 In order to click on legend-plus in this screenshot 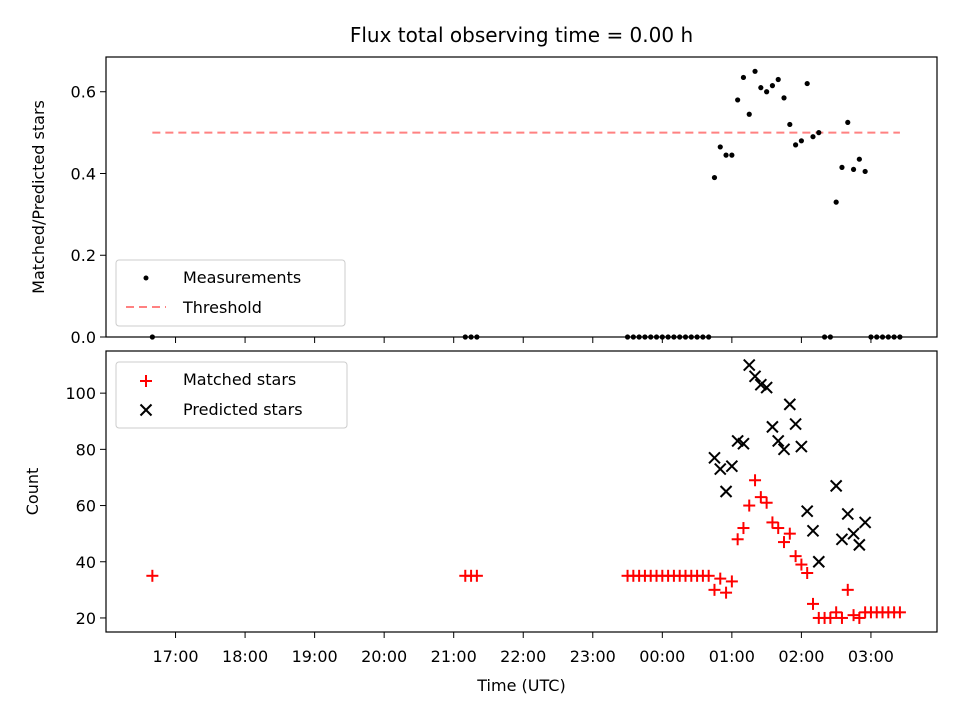, I will do `click(146, 381)`.